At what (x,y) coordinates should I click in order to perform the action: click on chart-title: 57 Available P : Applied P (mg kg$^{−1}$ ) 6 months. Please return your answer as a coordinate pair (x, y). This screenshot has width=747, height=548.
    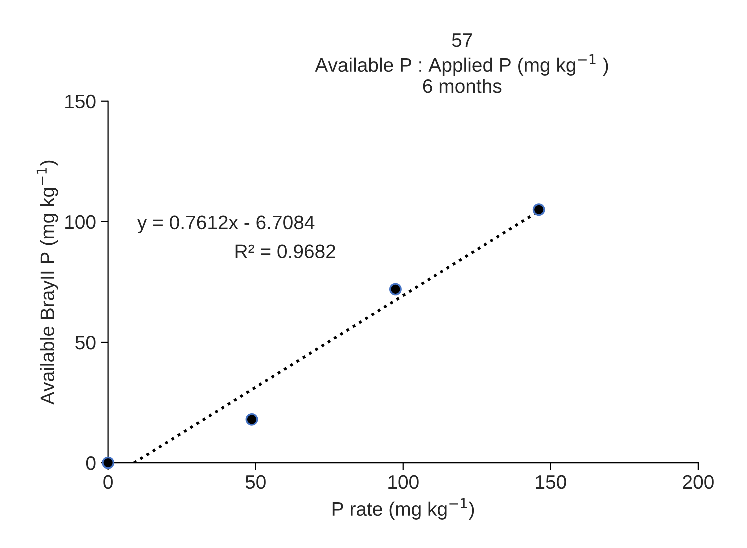
    Looking at the image, I should click on (461, 64).